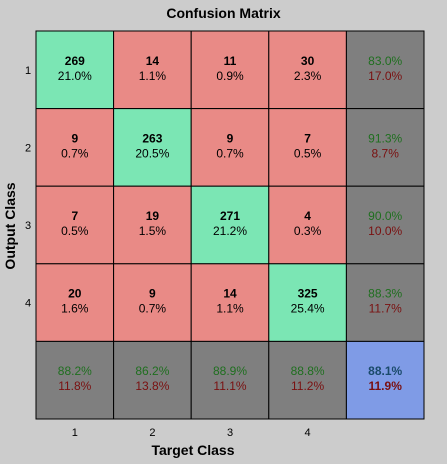  What do you see at coordinates (308, 76) in the screenshot?
I see `cell-percent: 2.3%` at bounding box center [308, 76].